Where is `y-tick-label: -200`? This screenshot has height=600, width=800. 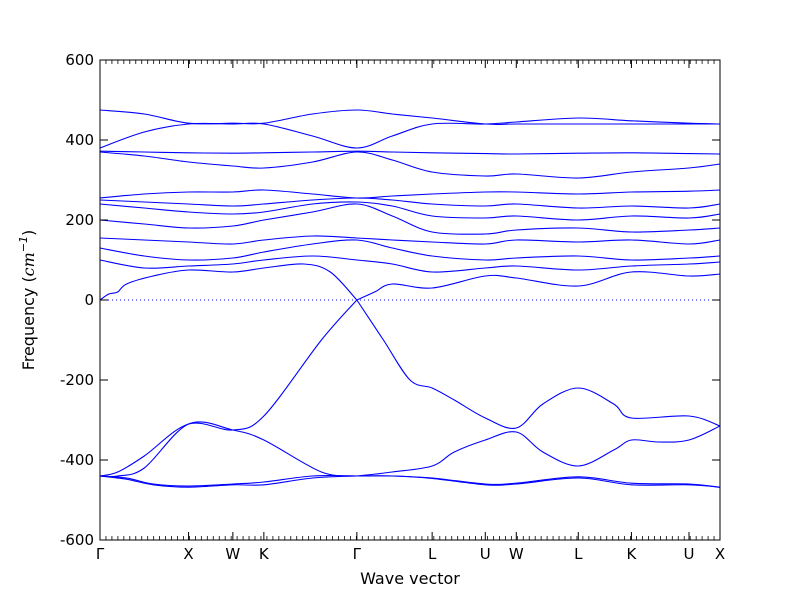 y-tick-label: -200 is located at coordinates (77, 380).